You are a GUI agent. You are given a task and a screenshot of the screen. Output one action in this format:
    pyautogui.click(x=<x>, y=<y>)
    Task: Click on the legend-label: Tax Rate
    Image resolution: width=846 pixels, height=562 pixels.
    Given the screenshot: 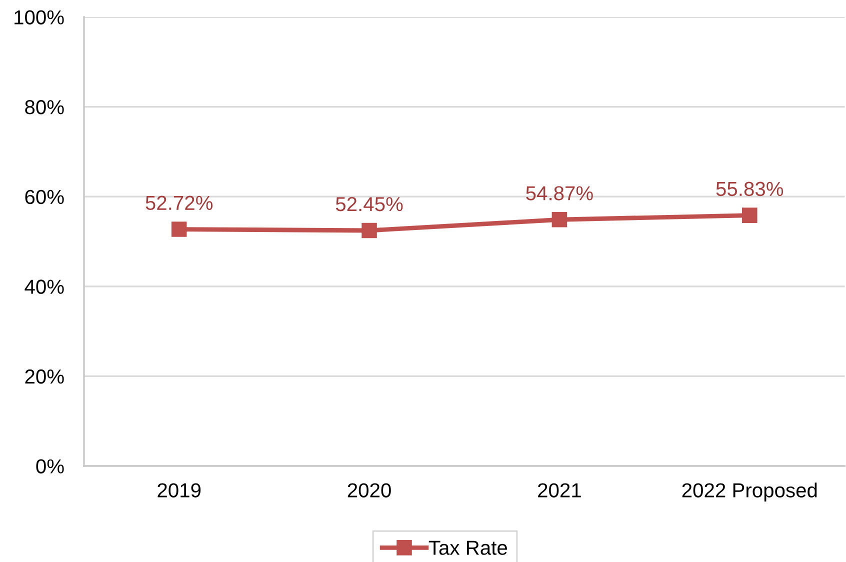 What is the action you would take?
    pyautogui.click(x=467, y=547)
    